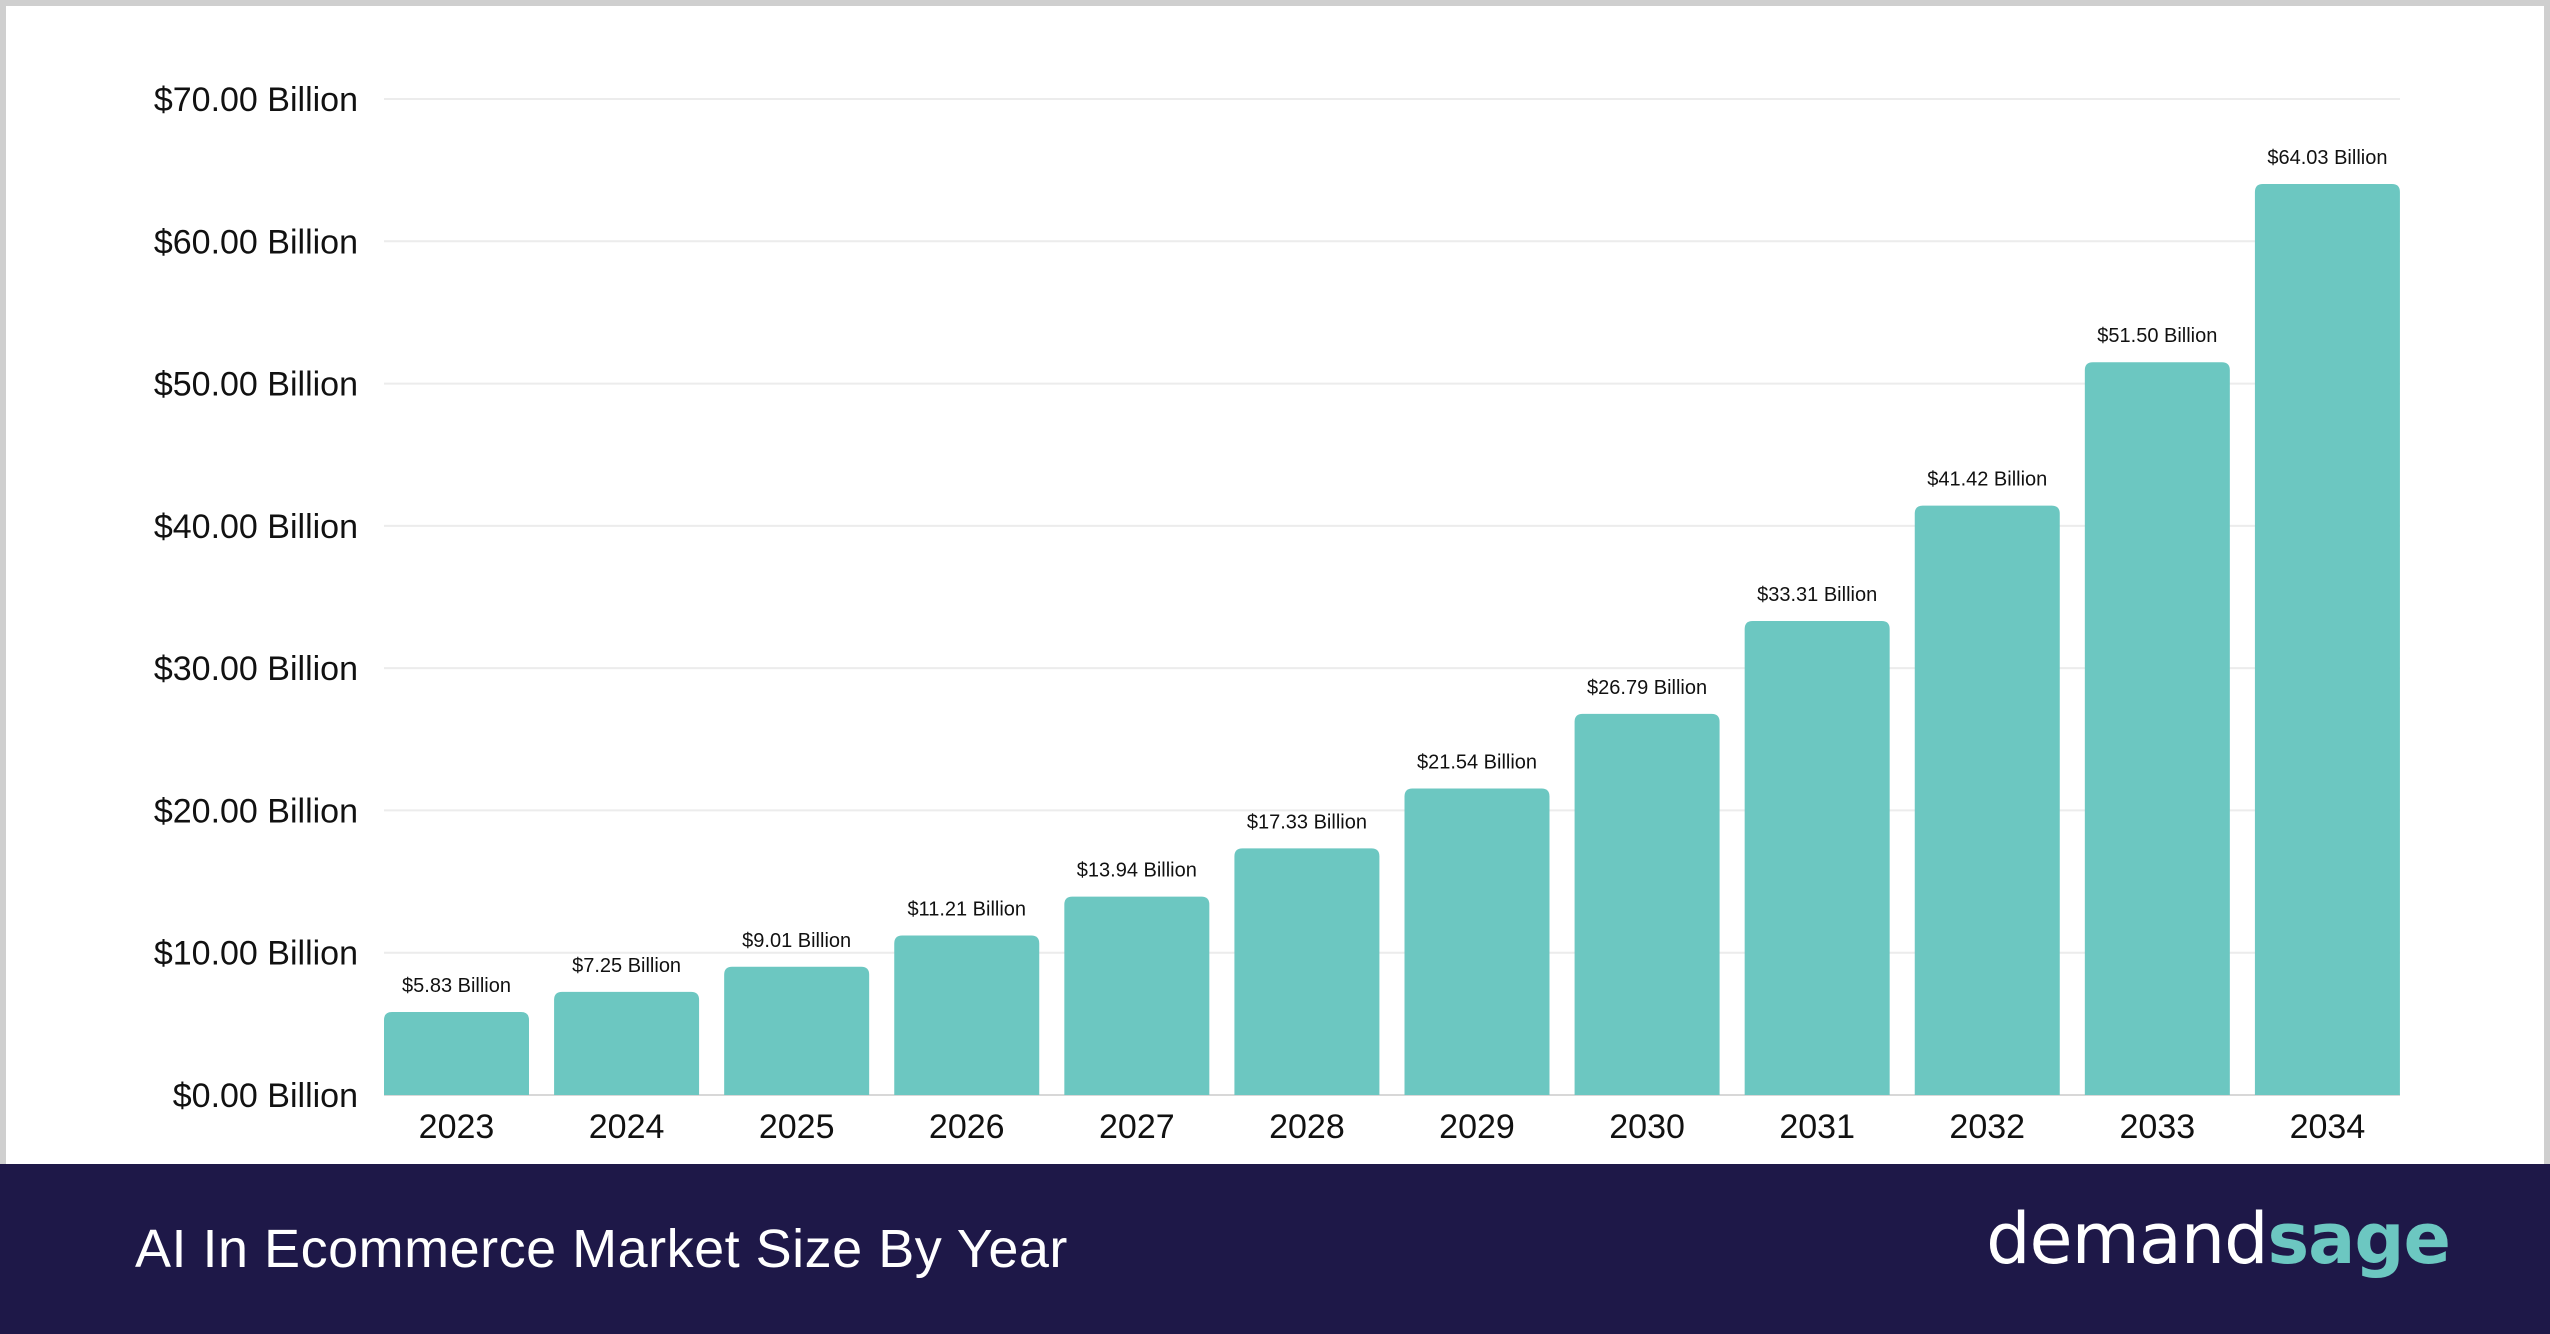 Image resolution: width=2550 pixels, height=1334 pixels. I want to click on y-tick-label: $60.00 Billion, so click(256, 242).